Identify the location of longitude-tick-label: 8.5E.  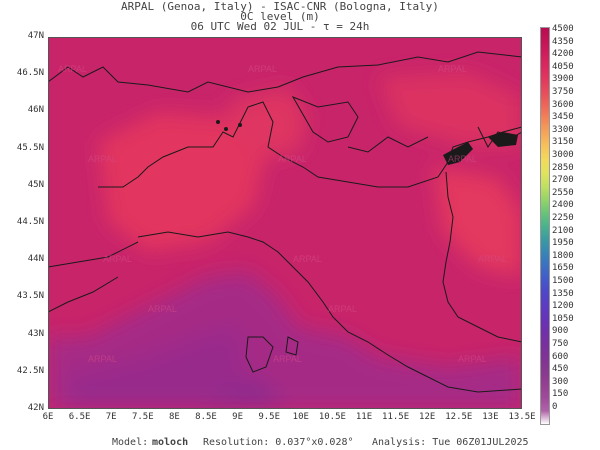
(206, 417).